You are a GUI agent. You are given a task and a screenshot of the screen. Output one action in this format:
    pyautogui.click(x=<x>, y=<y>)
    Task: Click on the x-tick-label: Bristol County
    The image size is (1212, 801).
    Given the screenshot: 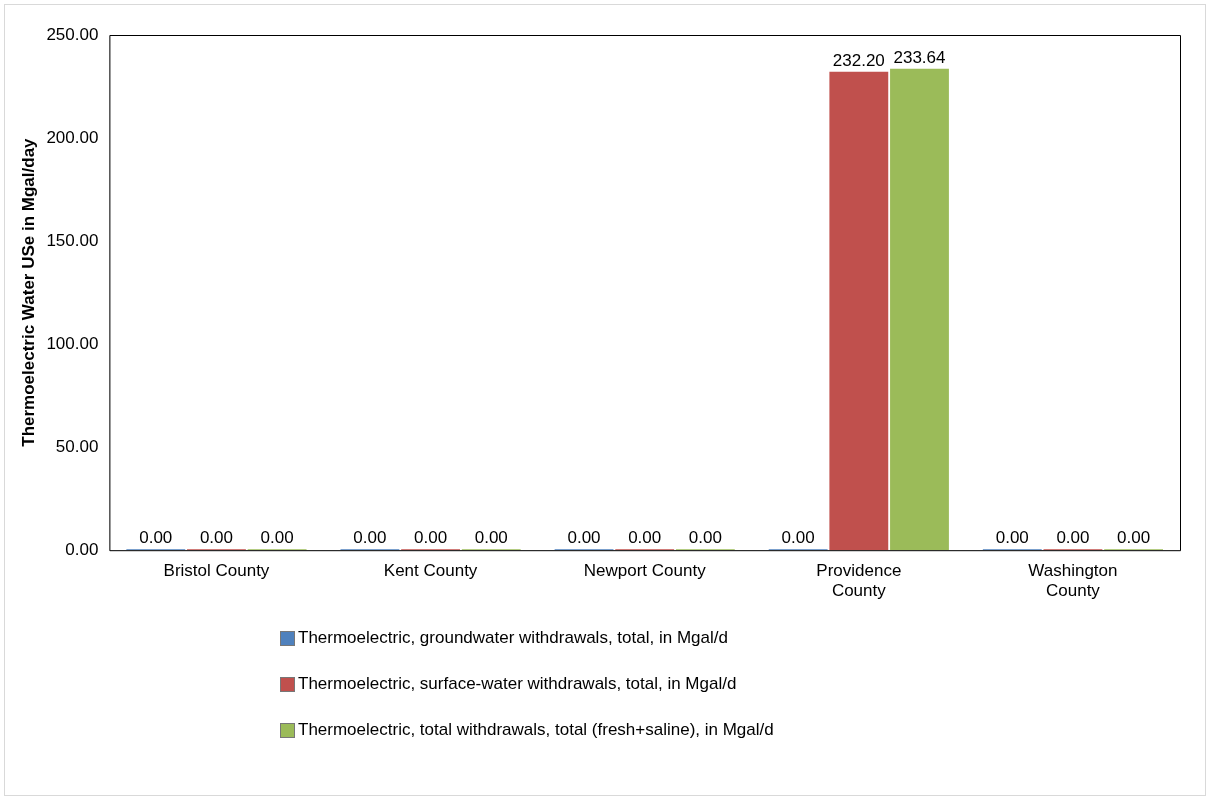 What is the action you would take?
    pyautogui.click(x=216, y=571)
    